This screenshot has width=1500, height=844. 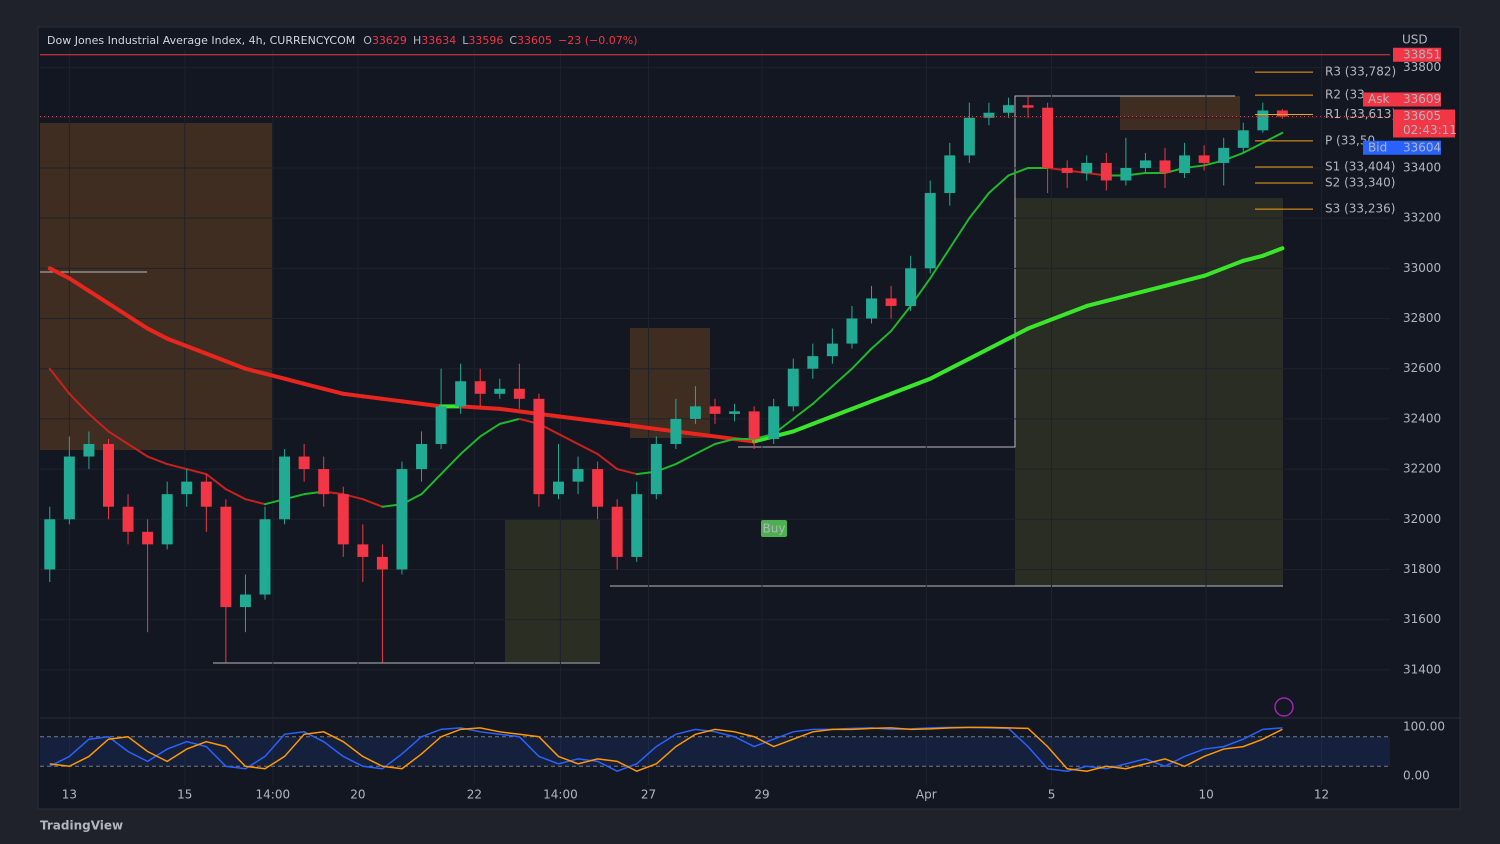 I want to click on ask-tag: 33609, so click(x=1422, y=99).